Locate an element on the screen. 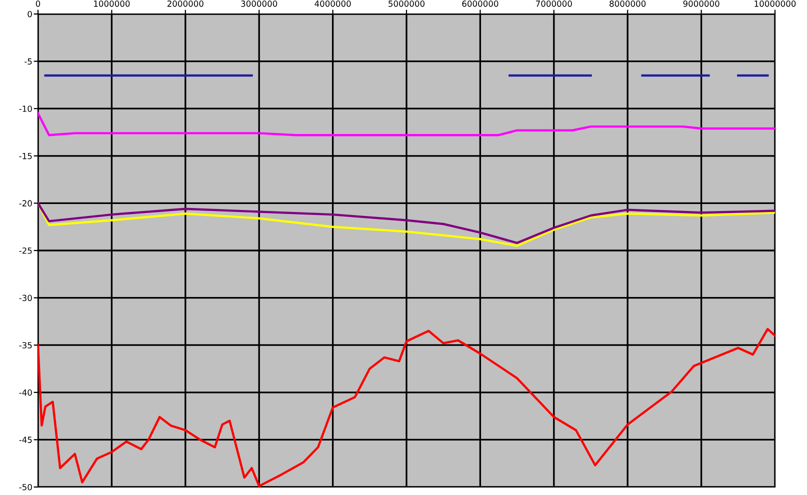  line-series is located at coordinates (406, 124).